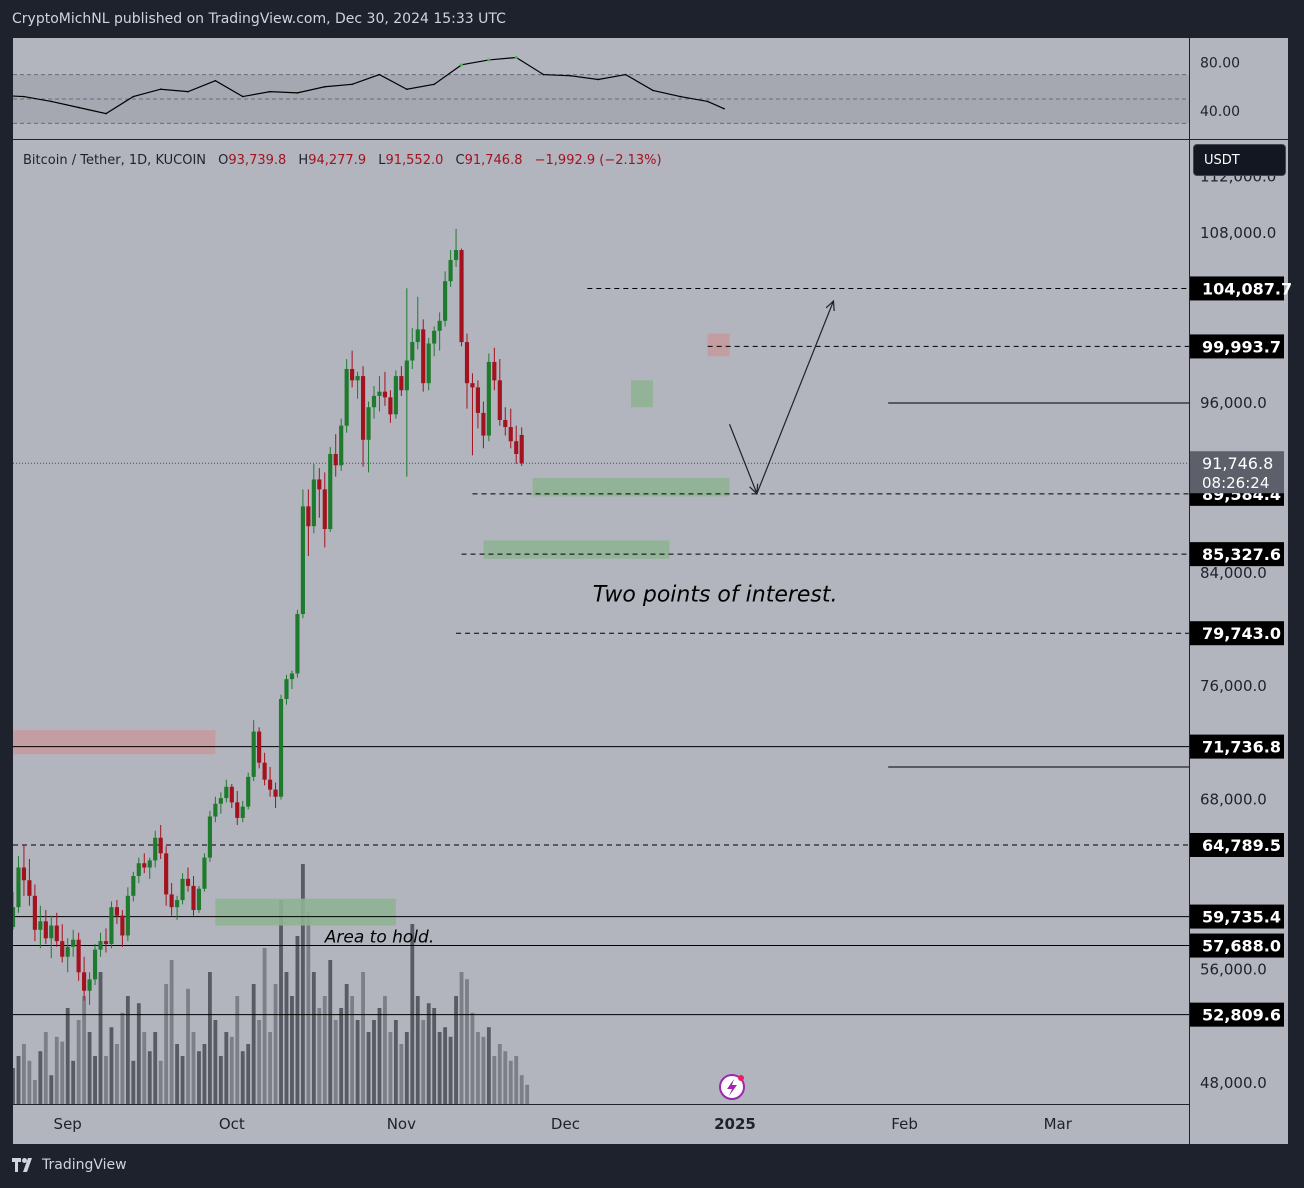  Describe the element at coordinates (379, 938) in the screenshot. I see `annotation-text: Area to hold.` at that location.